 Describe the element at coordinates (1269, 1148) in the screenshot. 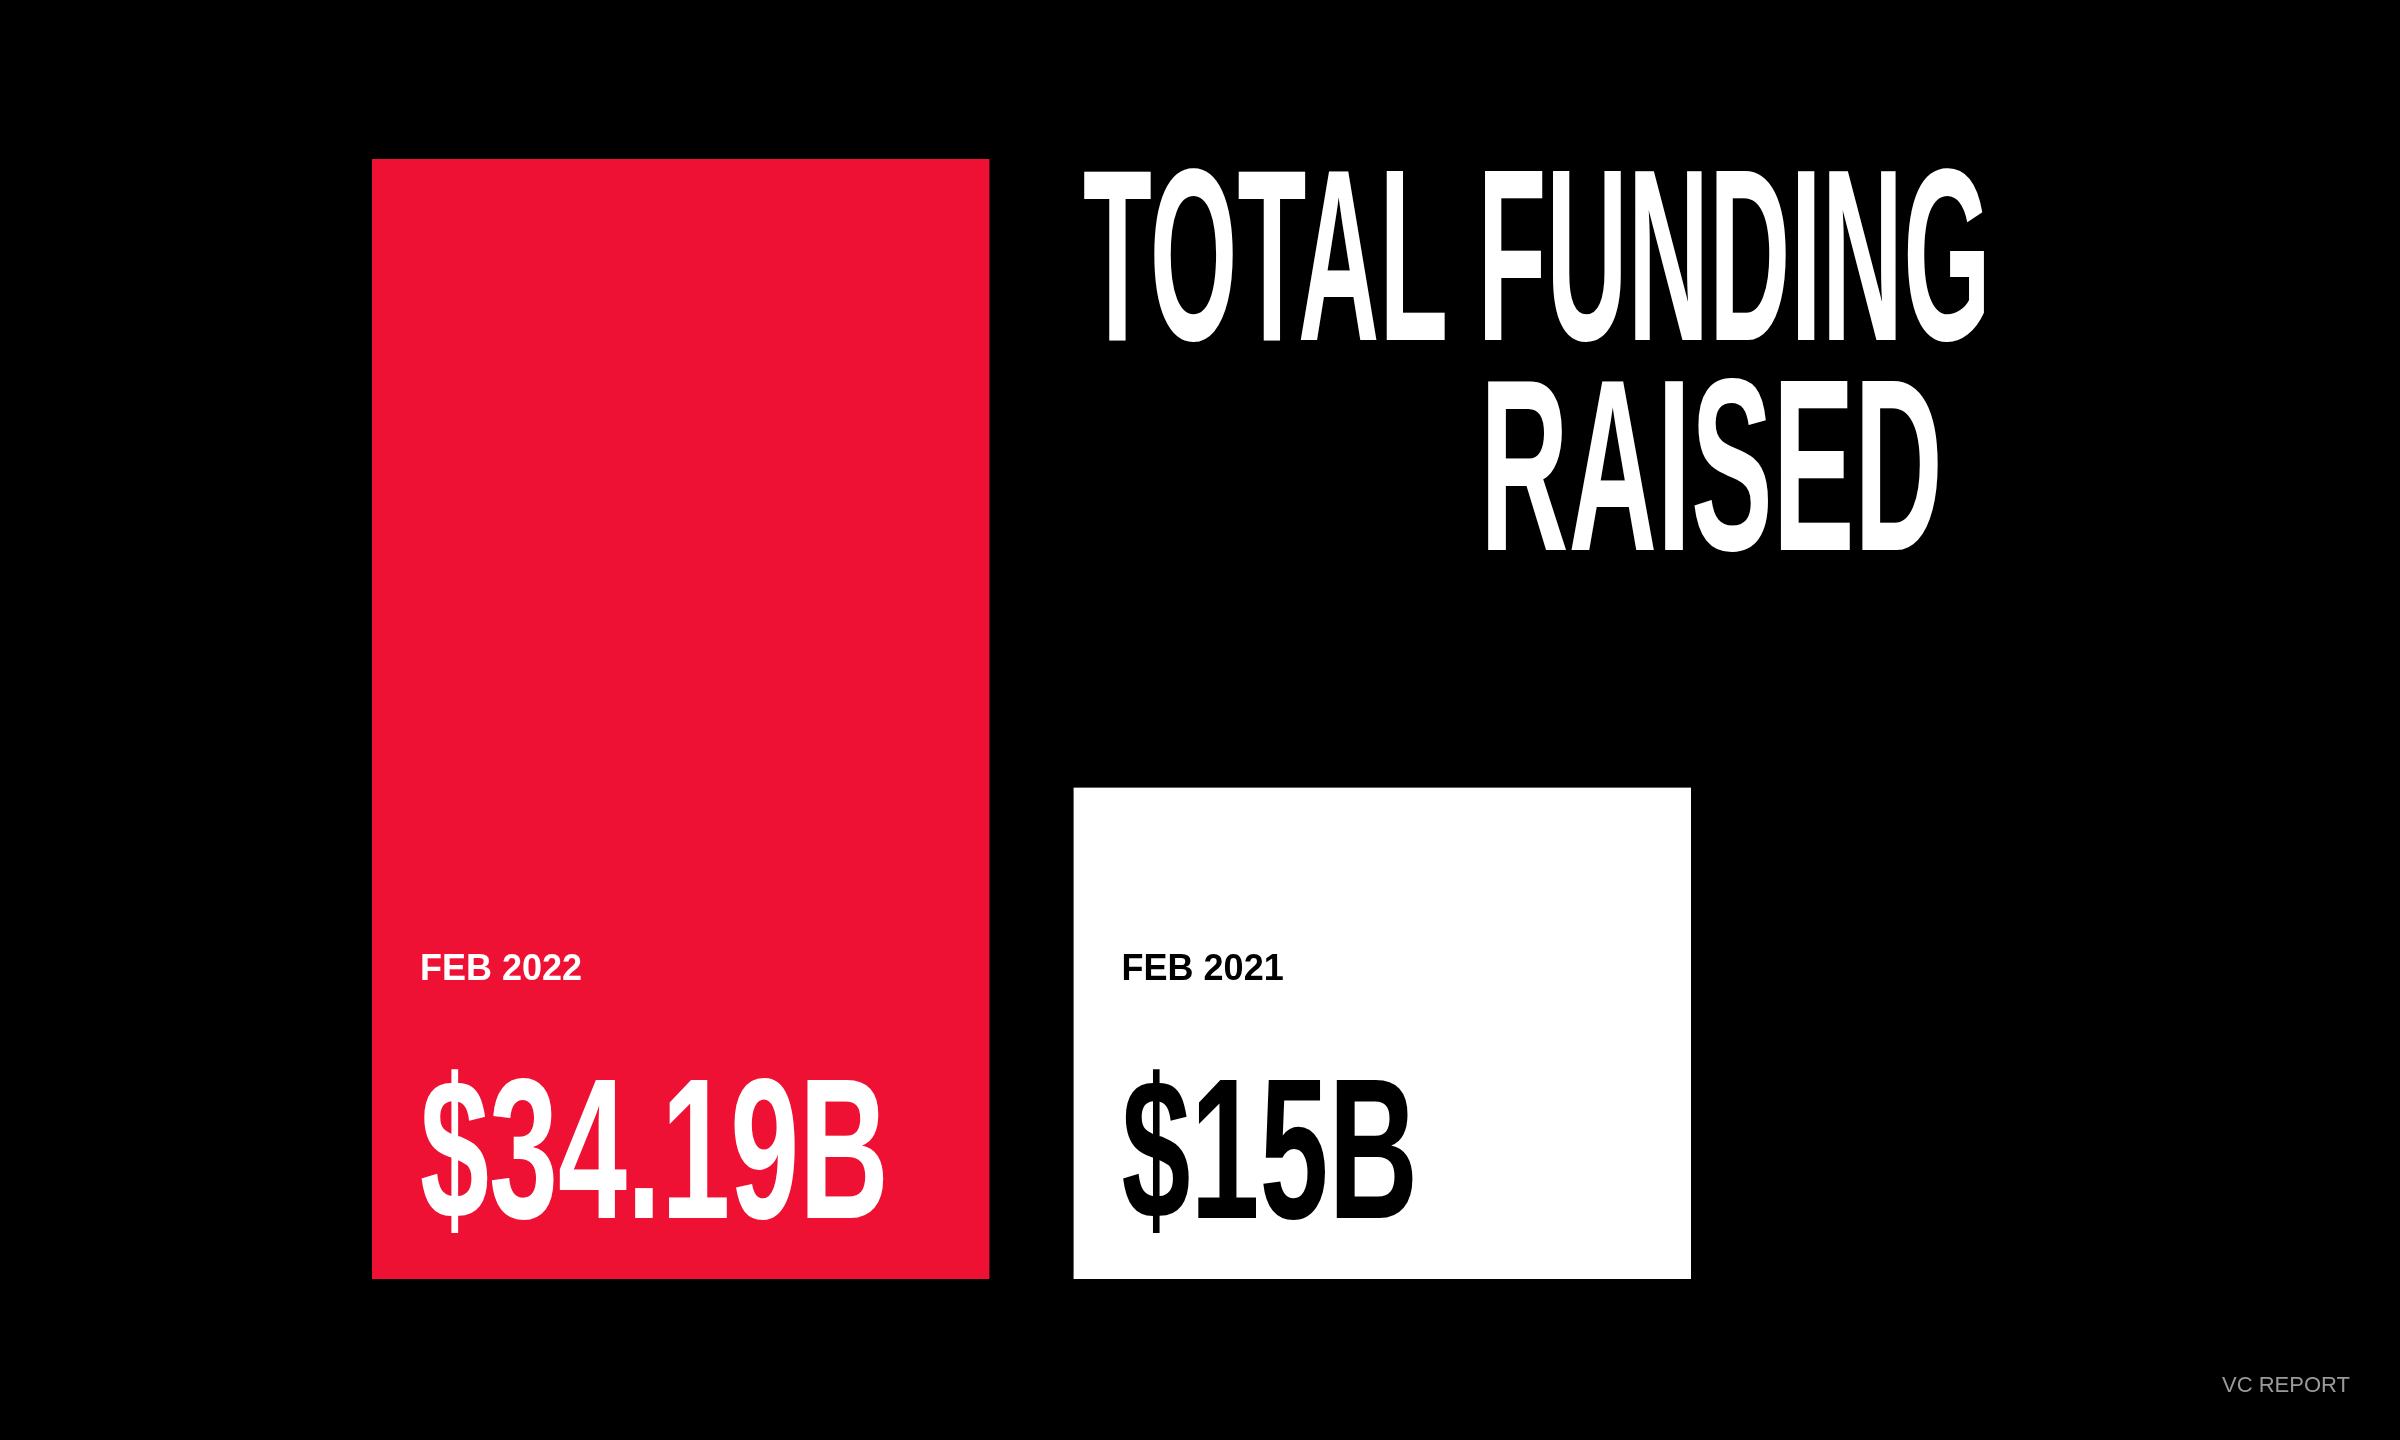

I see `data-label: $15B` at that location.